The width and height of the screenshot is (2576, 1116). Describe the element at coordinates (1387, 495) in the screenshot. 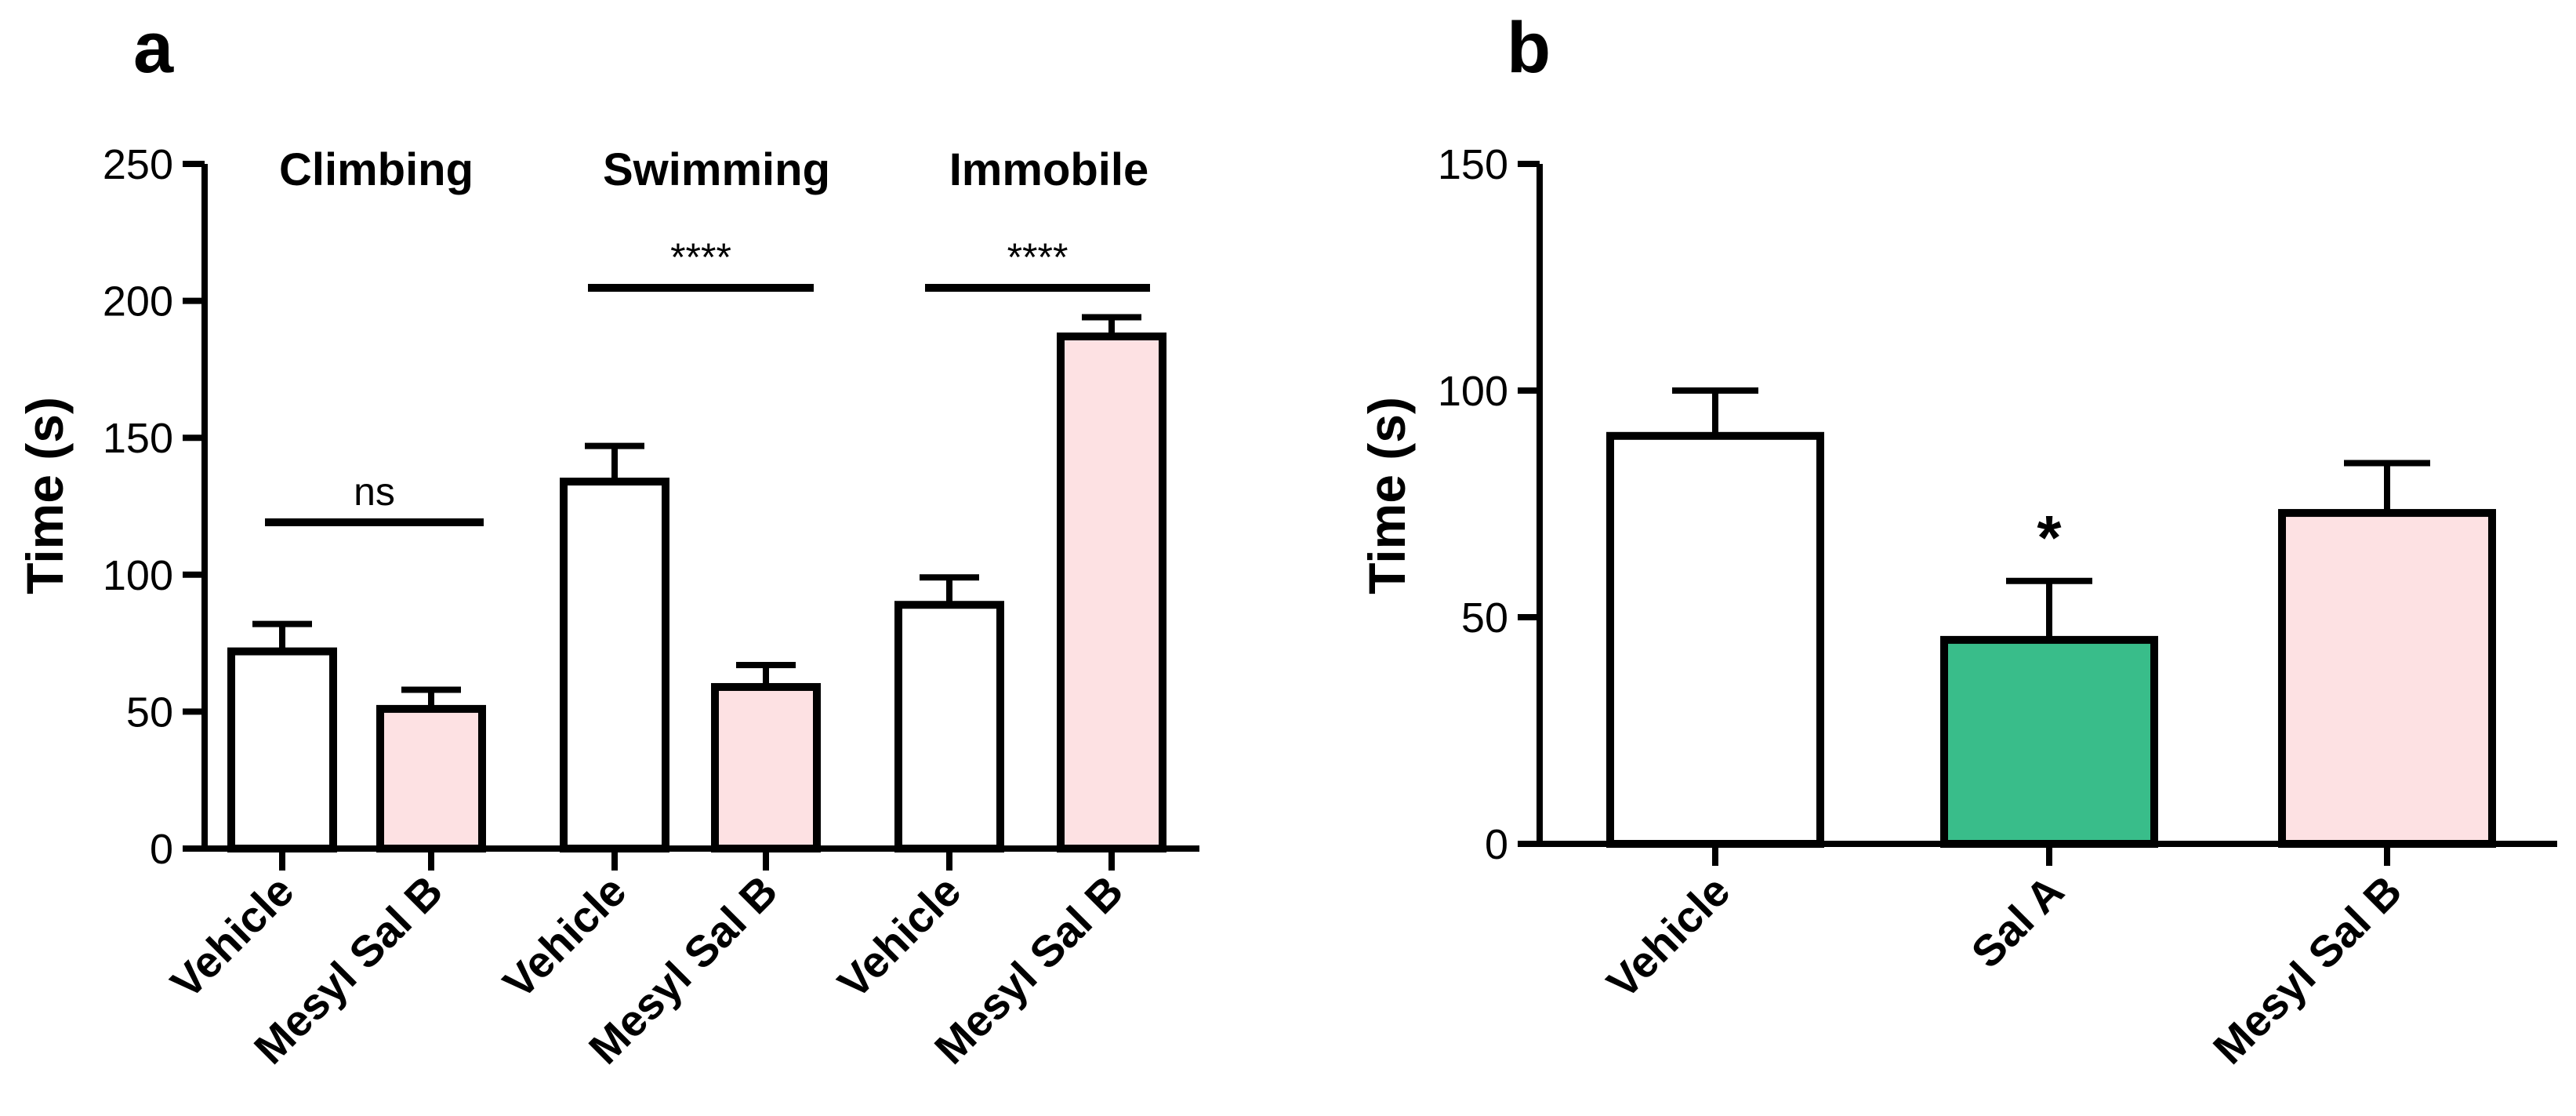

I see `panel-b-y-axis-title: Time (s)` at that location.